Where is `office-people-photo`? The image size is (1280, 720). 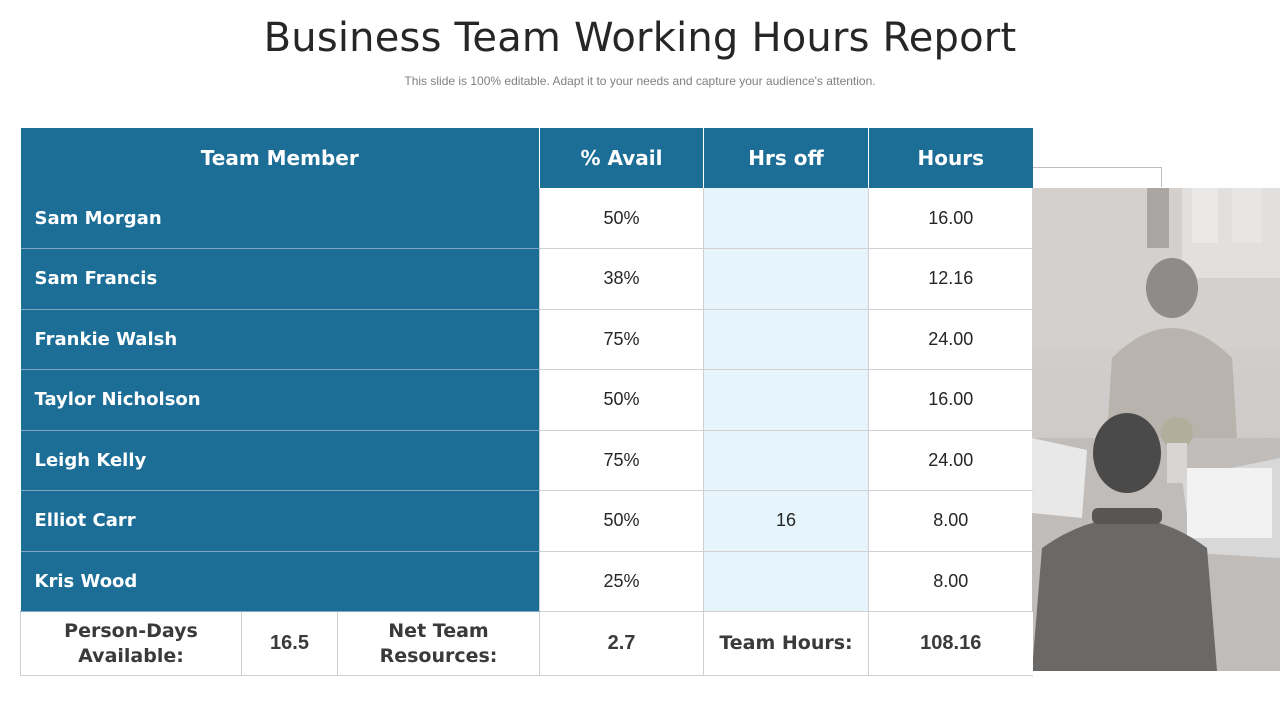 office-people-photo is located at coordinates (1156, 429).